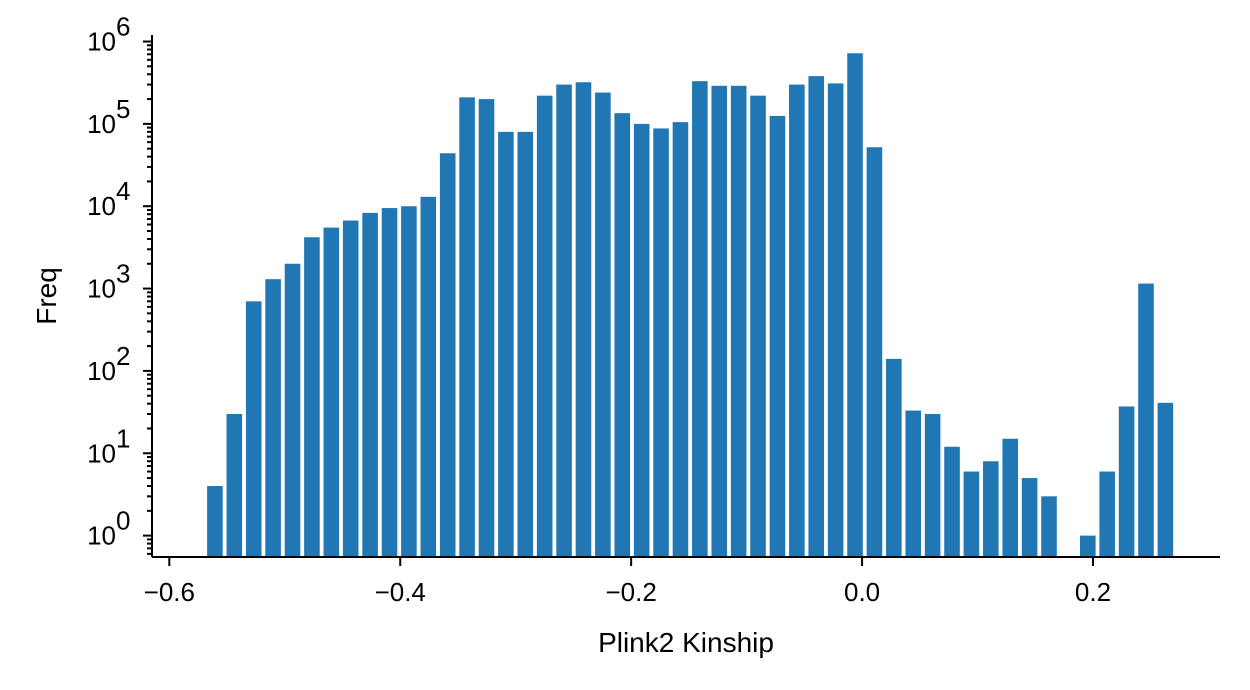 The image size is (1250, 690). What do you see at coordinates (123, 191) in the screenshot?
I see `y-tick-exponent: 4` at bounding box center [123, 191].